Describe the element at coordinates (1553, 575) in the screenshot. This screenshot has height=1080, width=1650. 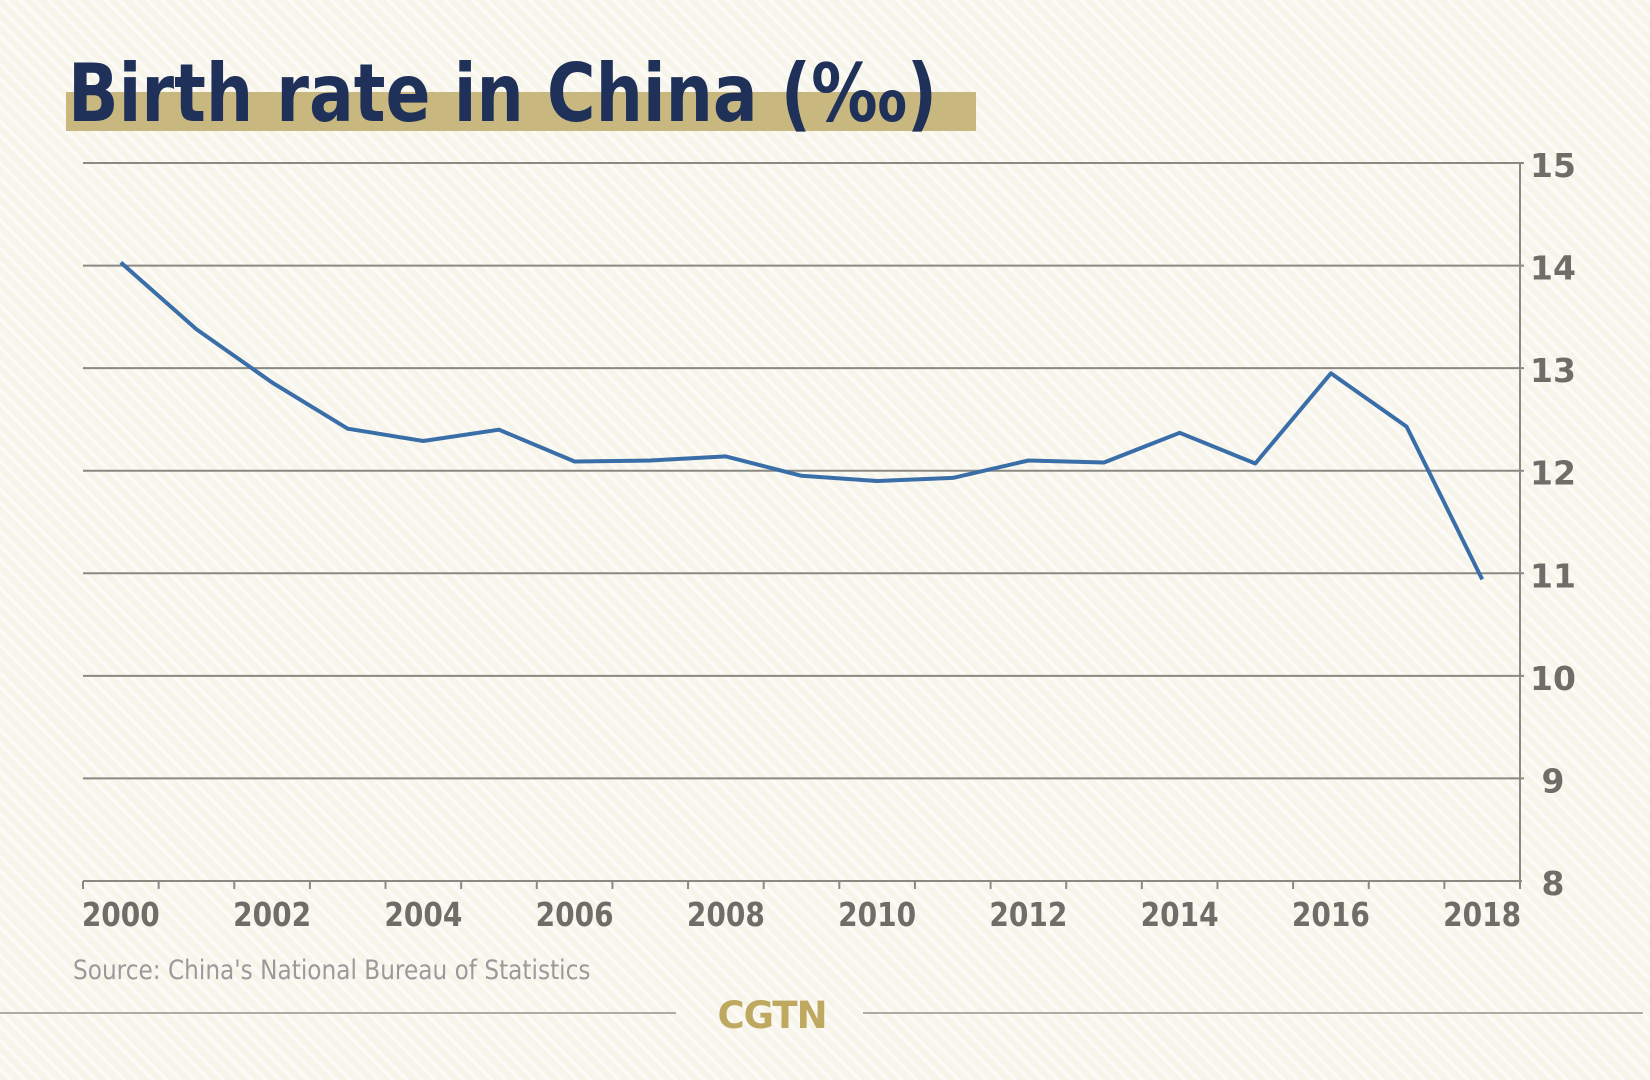
I see `y-tick-label: 11` at that location.